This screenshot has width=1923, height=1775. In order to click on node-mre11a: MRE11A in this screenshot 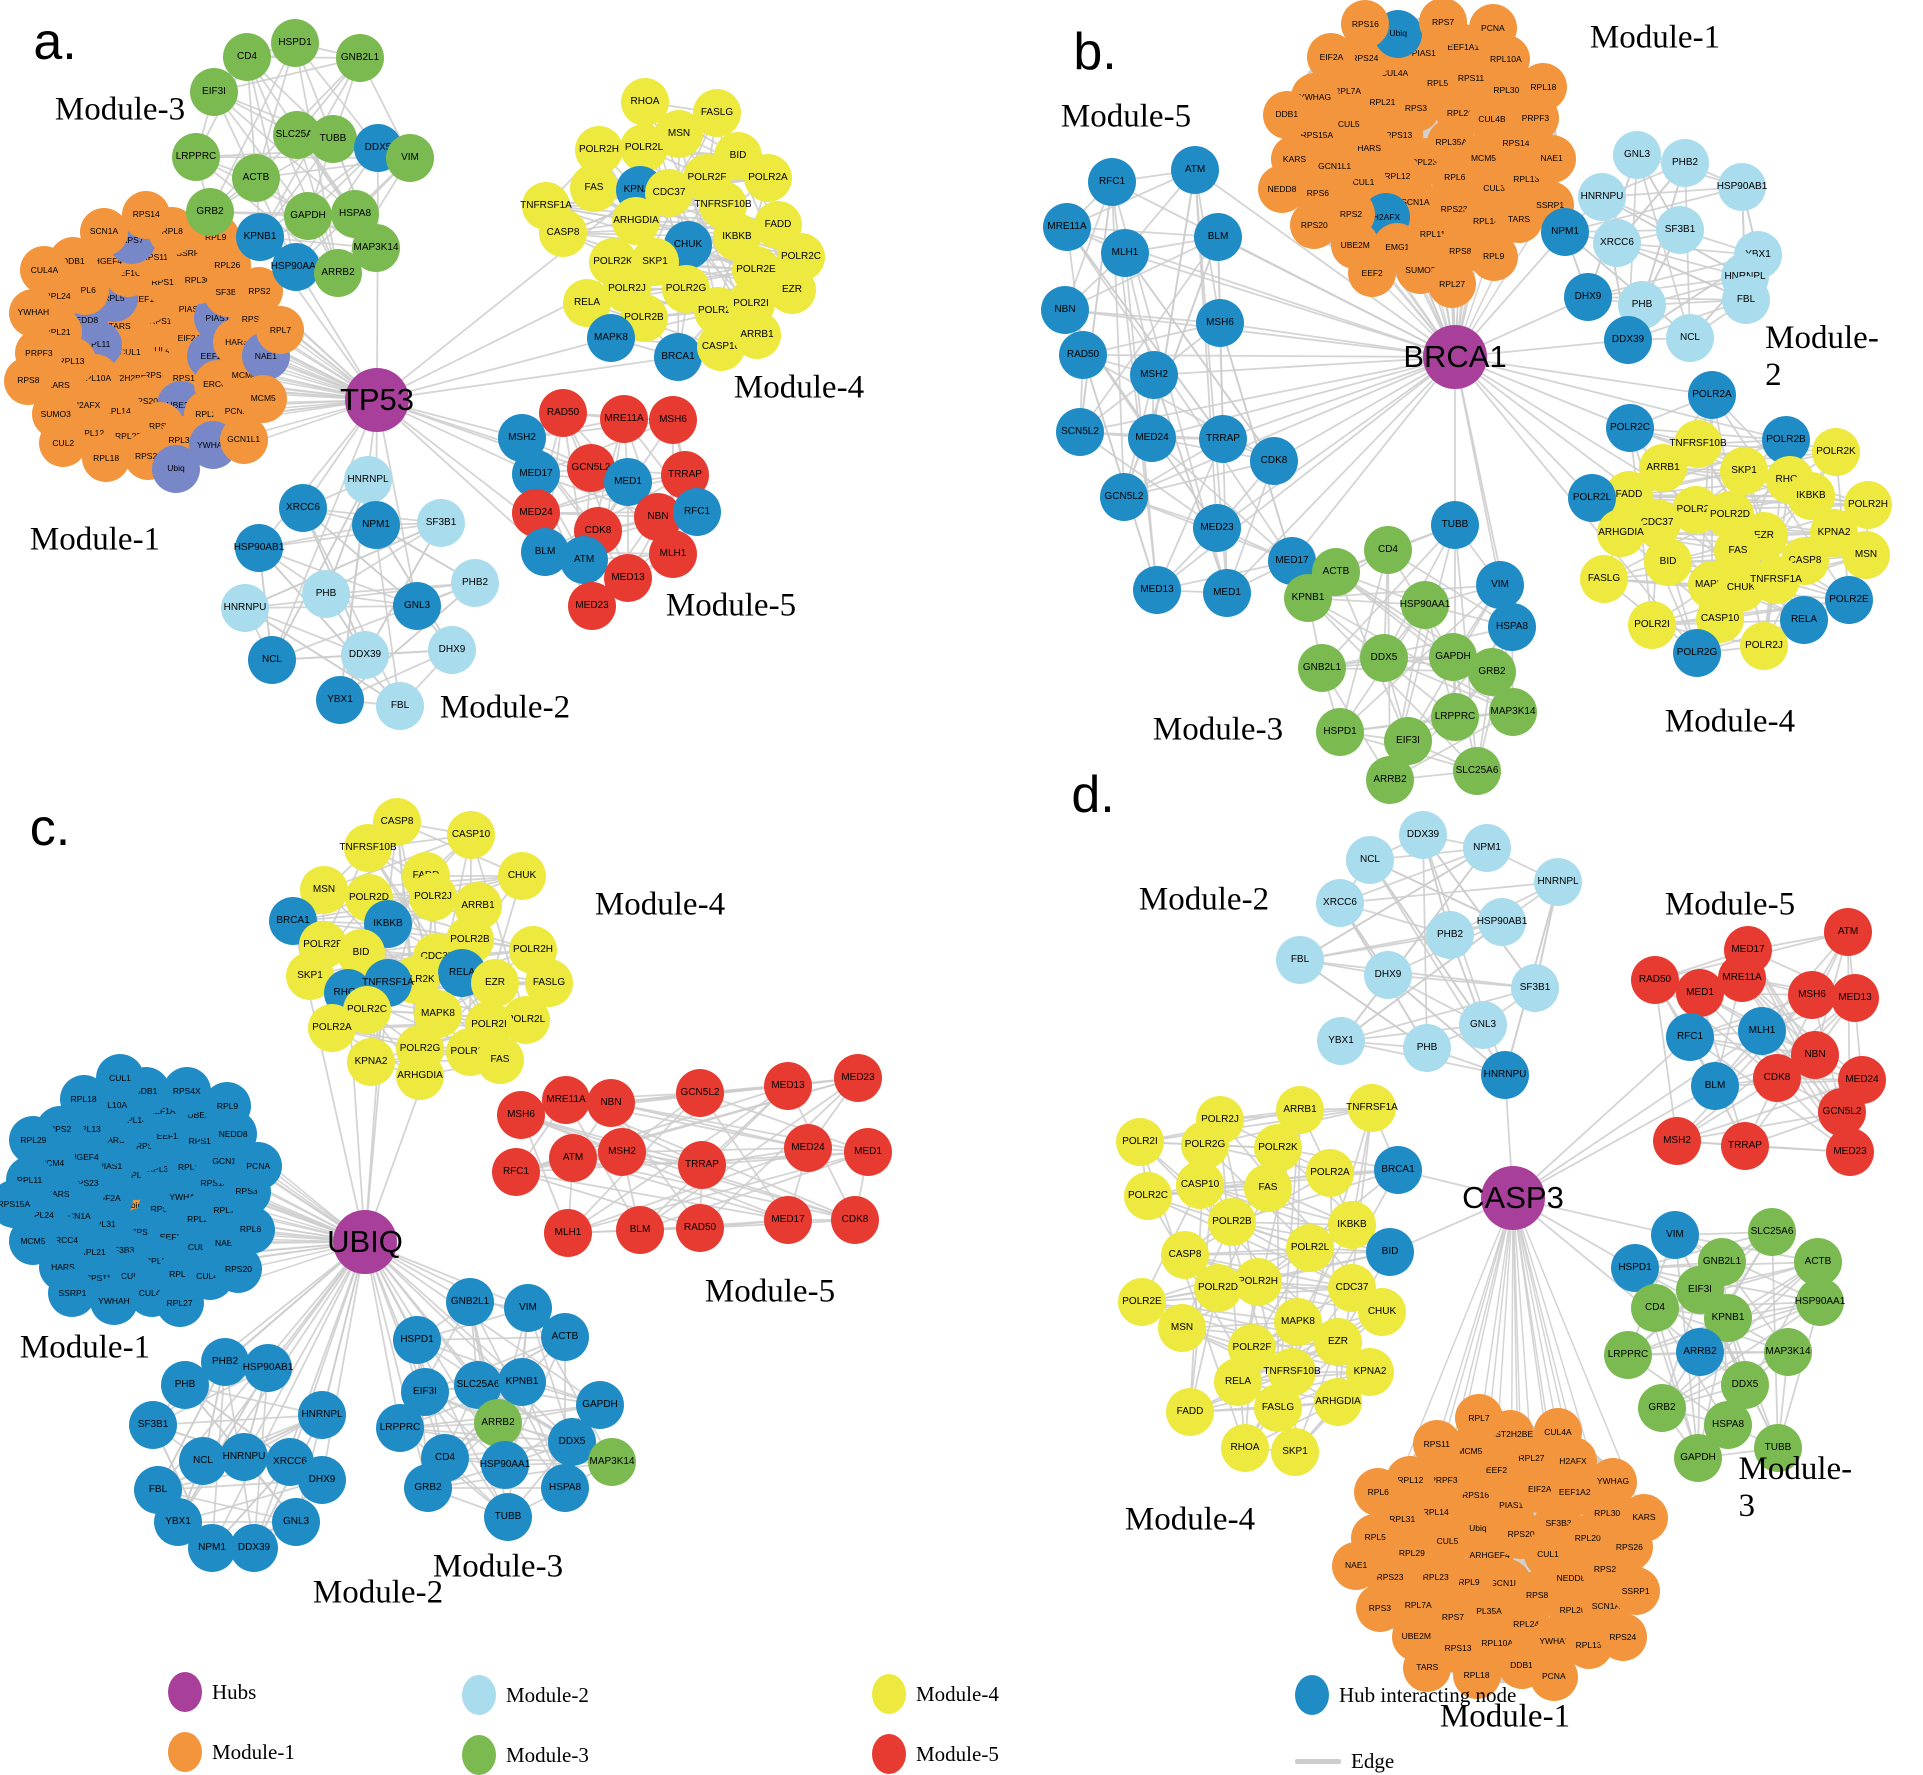, I will do `click(624, 419)`.